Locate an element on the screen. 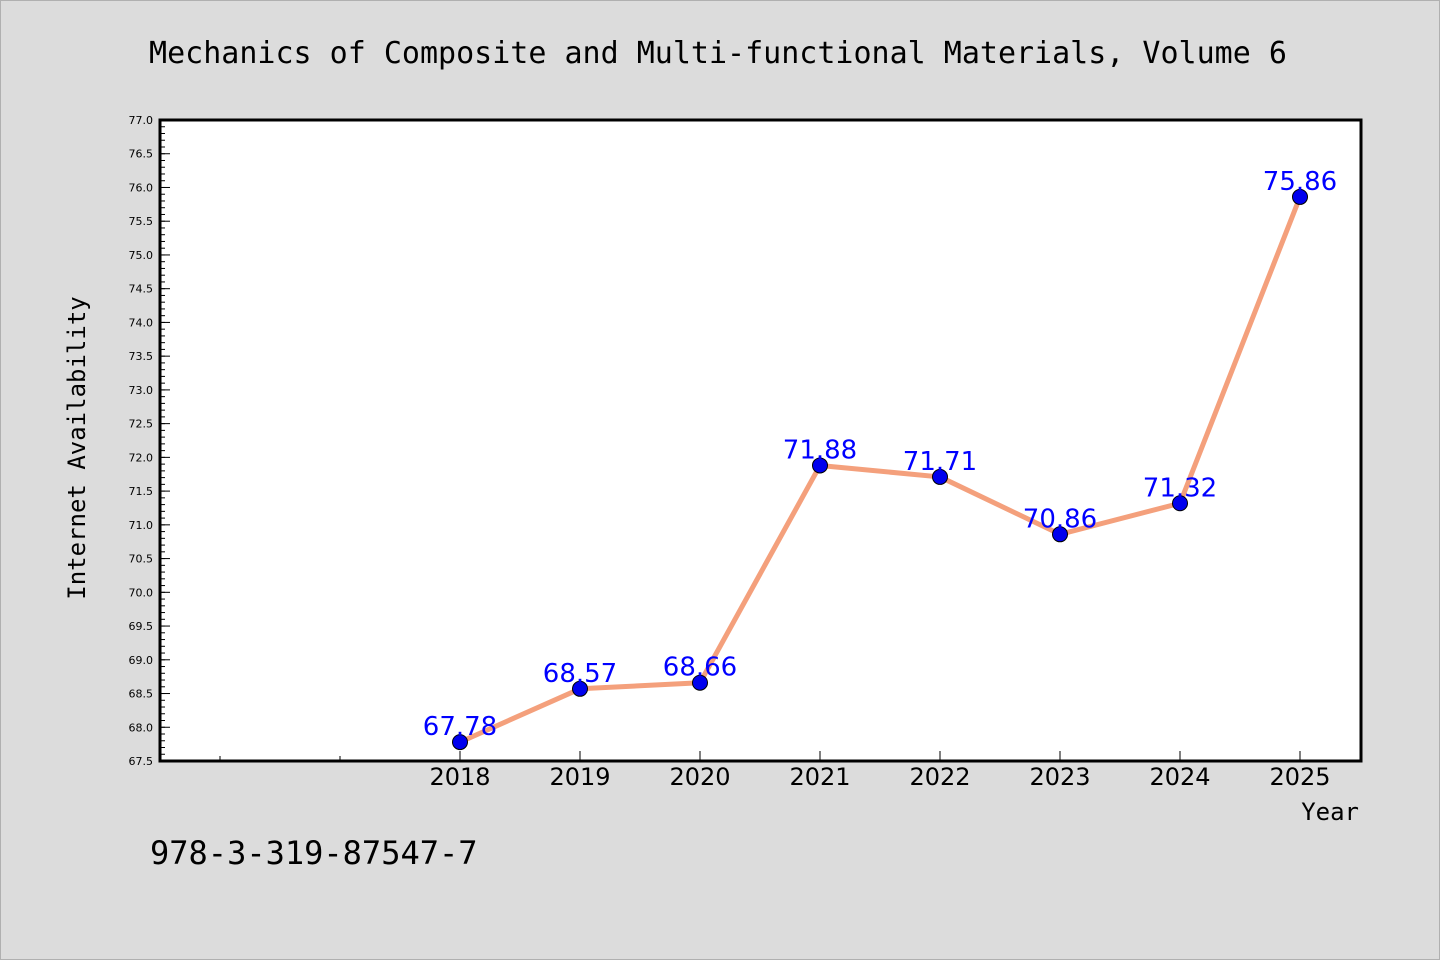 The height and width of the screenshot is (960, 1440). y-tick-label: 75.0 is located at coordinates (141, 255).